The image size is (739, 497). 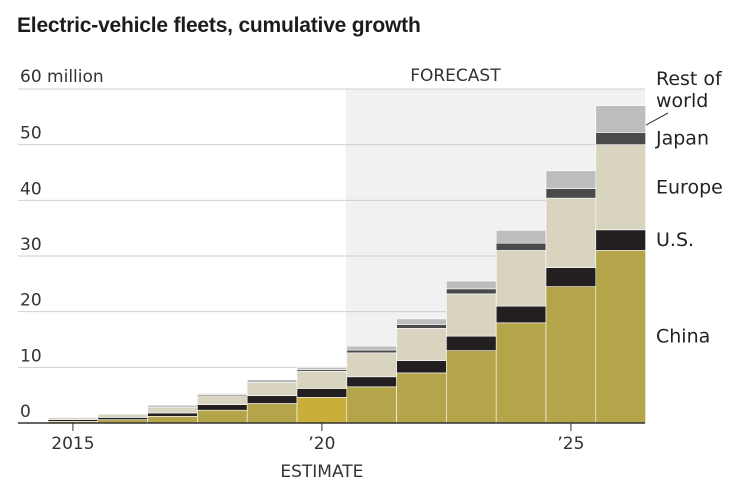 I want to click on y-tick-label: 50, so click(x=31, y=134).